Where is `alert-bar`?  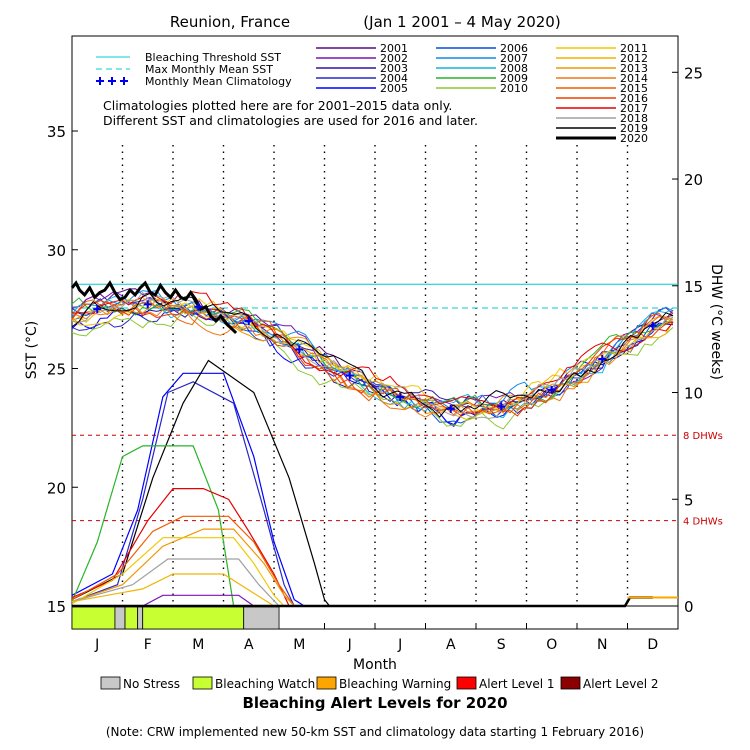
alert-bar is located at coordinates (374, 617).